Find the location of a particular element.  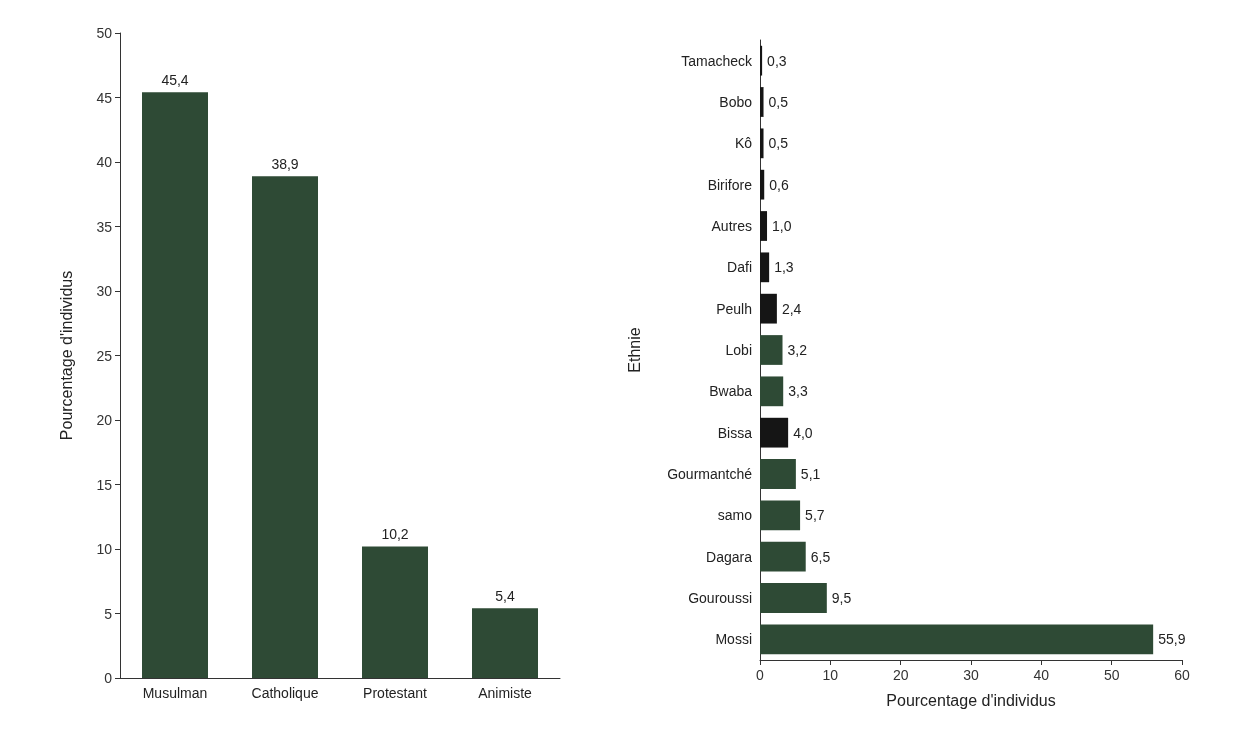

y-tick-label: Bobo is located at coordinates (736, 102).